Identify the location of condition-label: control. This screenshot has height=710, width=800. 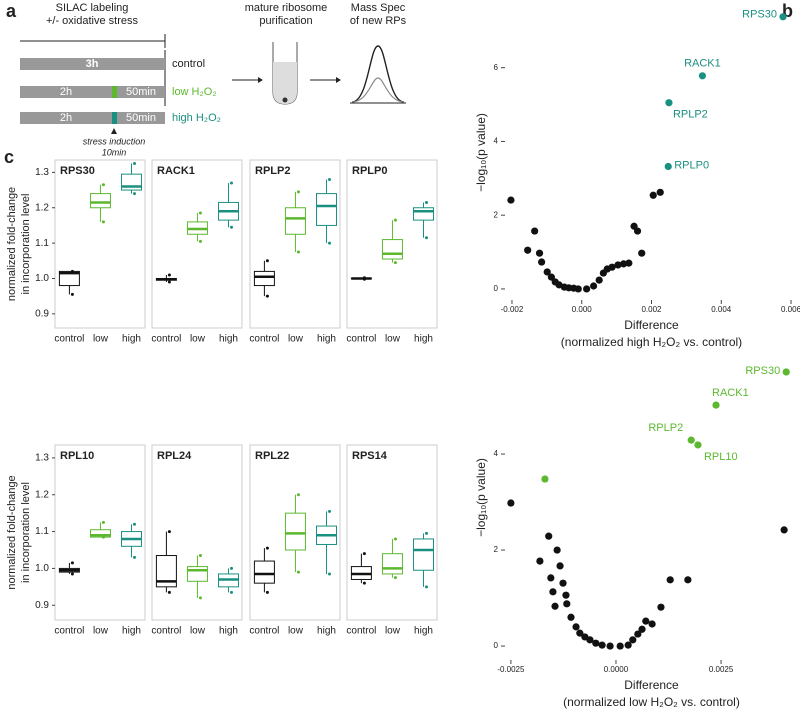
(188, 64).